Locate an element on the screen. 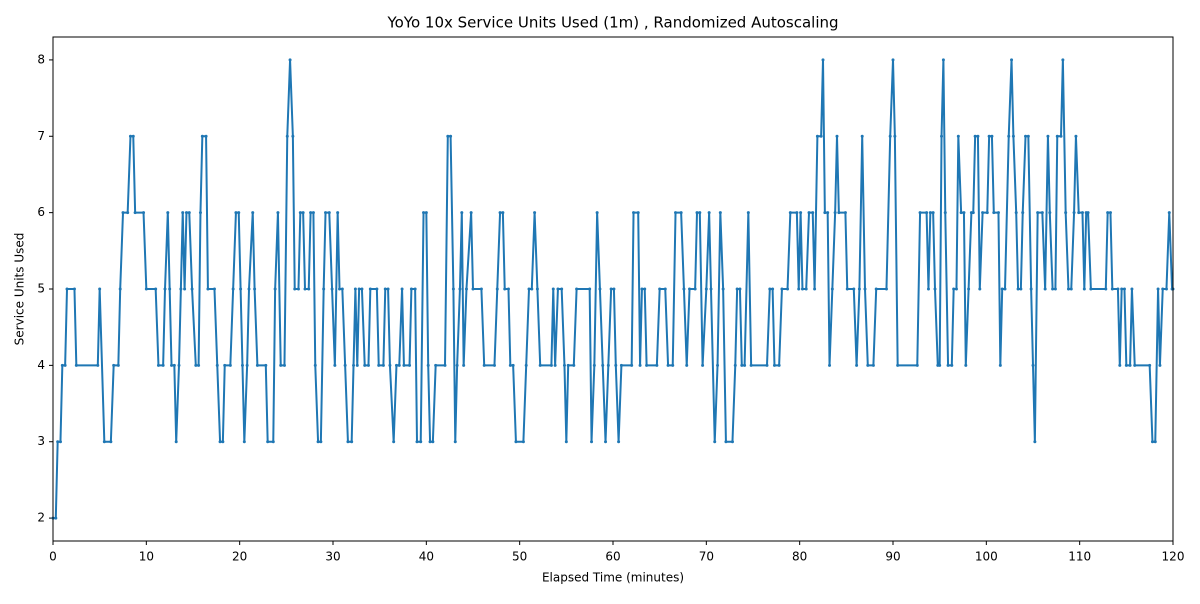 The width and height of the screenshot is (1200, 604). y-tick-label: 4 is located at coordinates (41, 365).